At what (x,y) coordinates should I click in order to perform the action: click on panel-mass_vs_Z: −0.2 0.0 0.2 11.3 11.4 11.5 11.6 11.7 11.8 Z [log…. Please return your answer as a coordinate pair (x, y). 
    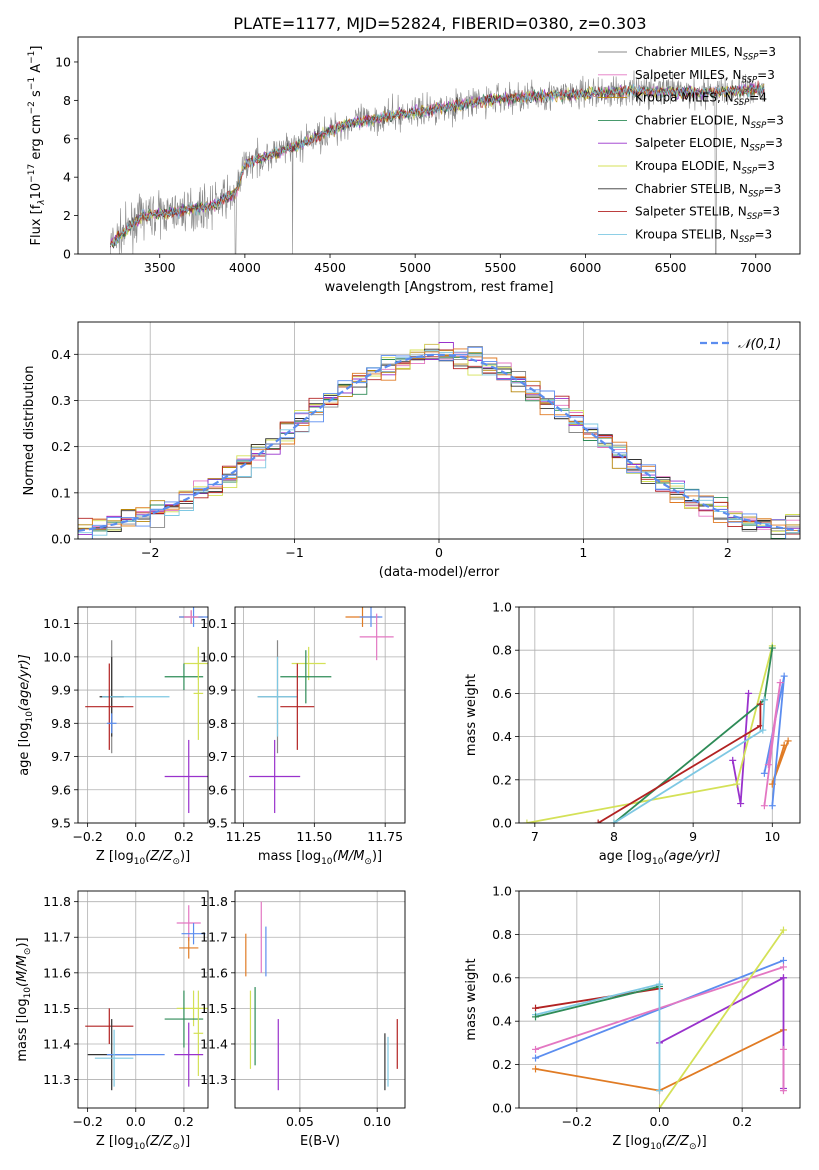
    Looking at the image, I should click on (112, 1021).